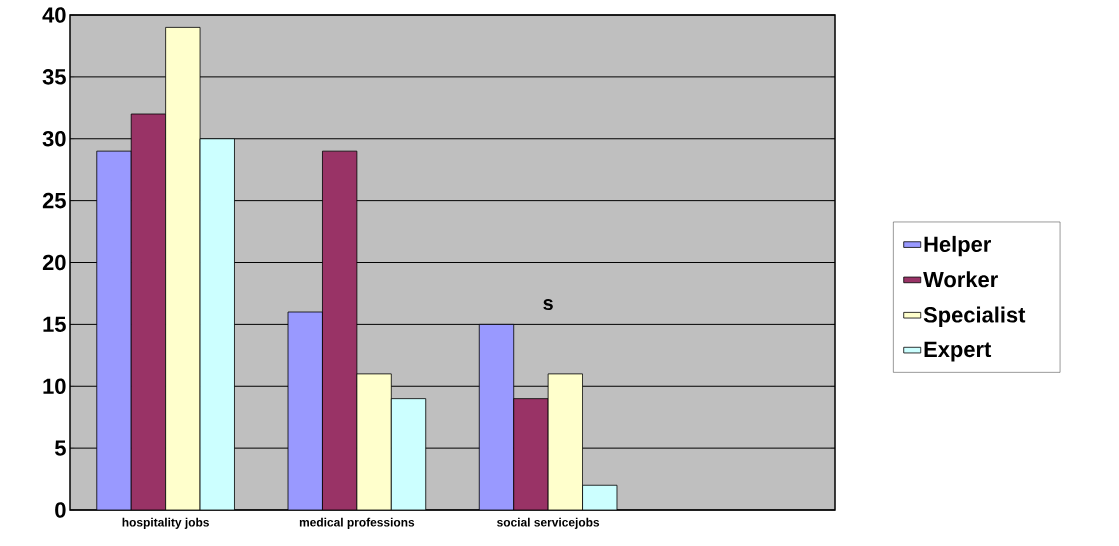  Describe the element at coordinates (54, 324) in the screenshot. I see `y-tick-label: 15` at that location.